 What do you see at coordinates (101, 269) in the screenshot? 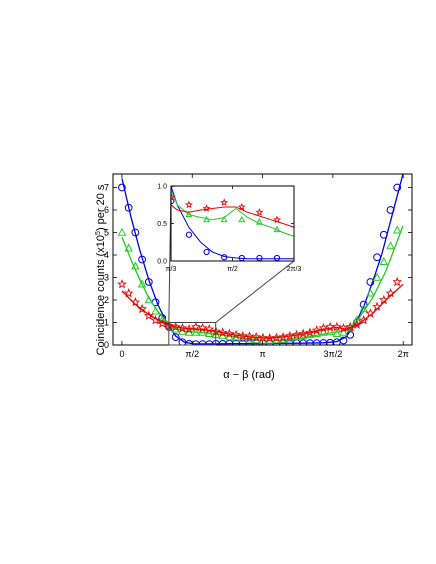
I see `y-axis-title: Coincidence counts (x105) per 20 s` at bounding box center [101, 269].